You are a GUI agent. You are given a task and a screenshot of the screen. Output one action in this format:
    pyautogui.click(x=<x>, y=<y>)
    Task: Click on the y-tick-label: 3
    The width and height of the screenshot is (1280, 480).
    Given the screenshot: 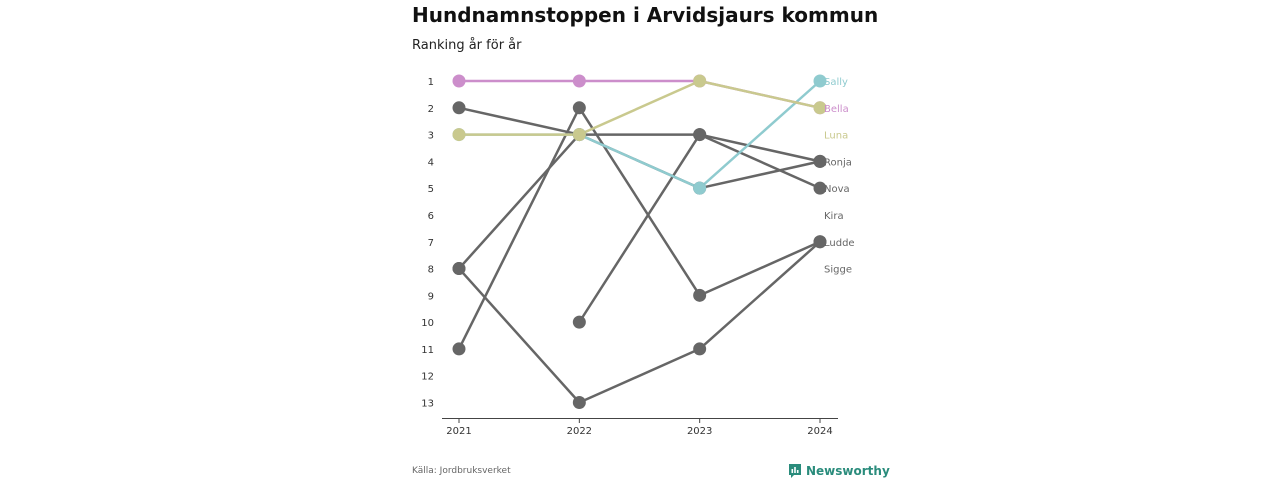 What is the action you would take?
    pyautogui.click(x=431, y=136)
    